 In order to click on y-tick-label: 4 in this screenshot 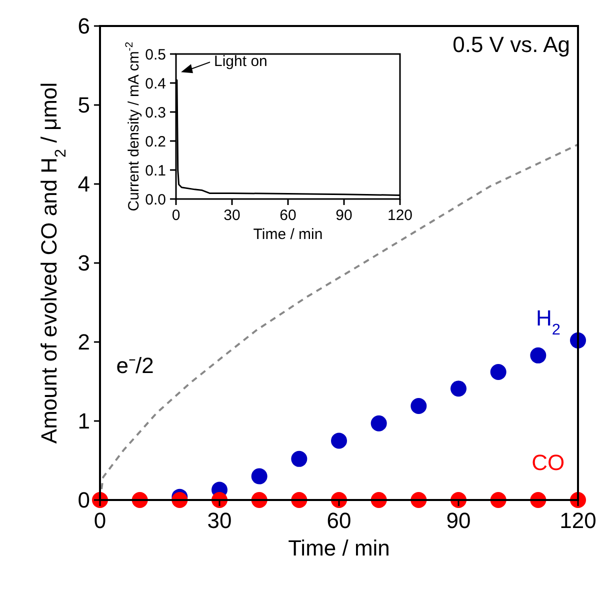, I will do `click(84, 184)`.